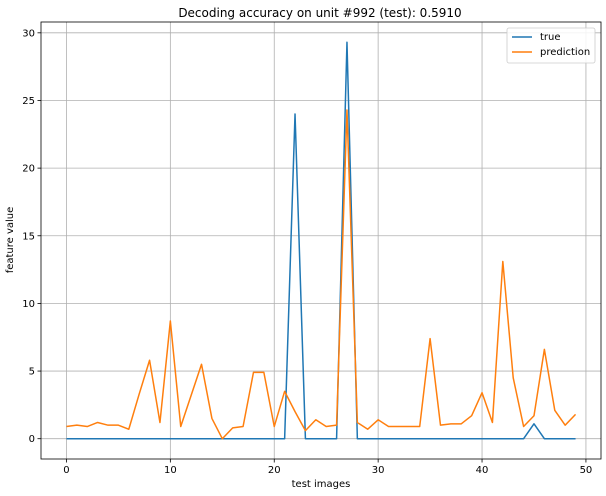 The image size is (606, 496). I want to click on x-axis-label: test images, so click(321, 484).